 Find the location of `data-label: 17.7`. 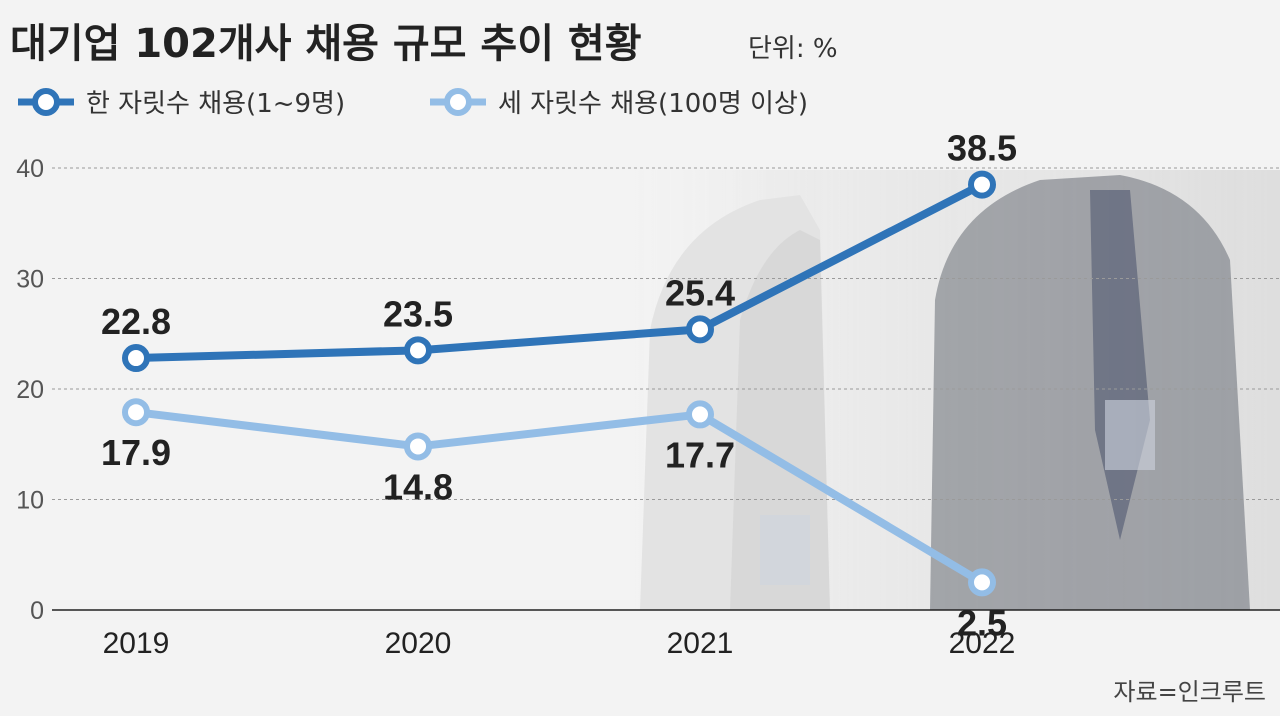

data-label: 17.7 is located at coordinates (700, 454).